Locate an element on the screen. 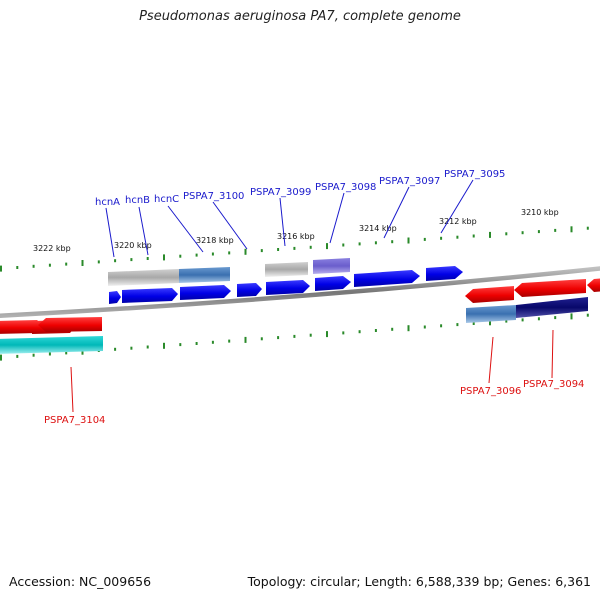 This screenshot has height=600, width=600. gene-hcnC is located at coordinates (205, 292).